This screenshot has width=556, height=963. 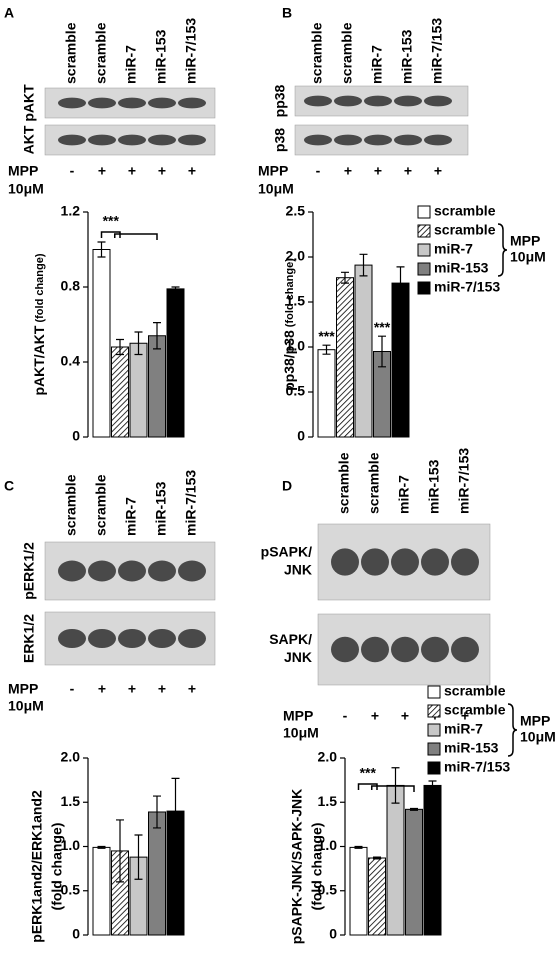 What do you see at coordinates (280, 100) in the screenshot?
I see `blot-label: pp38` at bounding box center [280, 100].